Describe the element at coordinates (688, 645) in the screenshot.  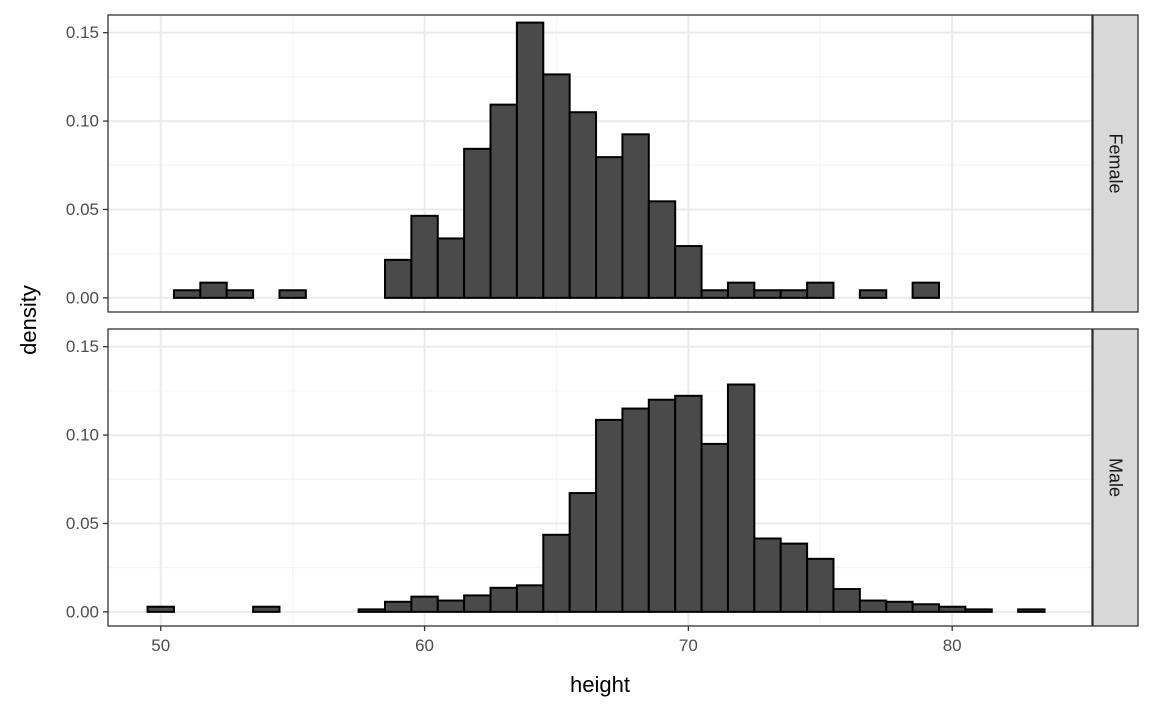
I see `x-tick-label: 70` at that location.